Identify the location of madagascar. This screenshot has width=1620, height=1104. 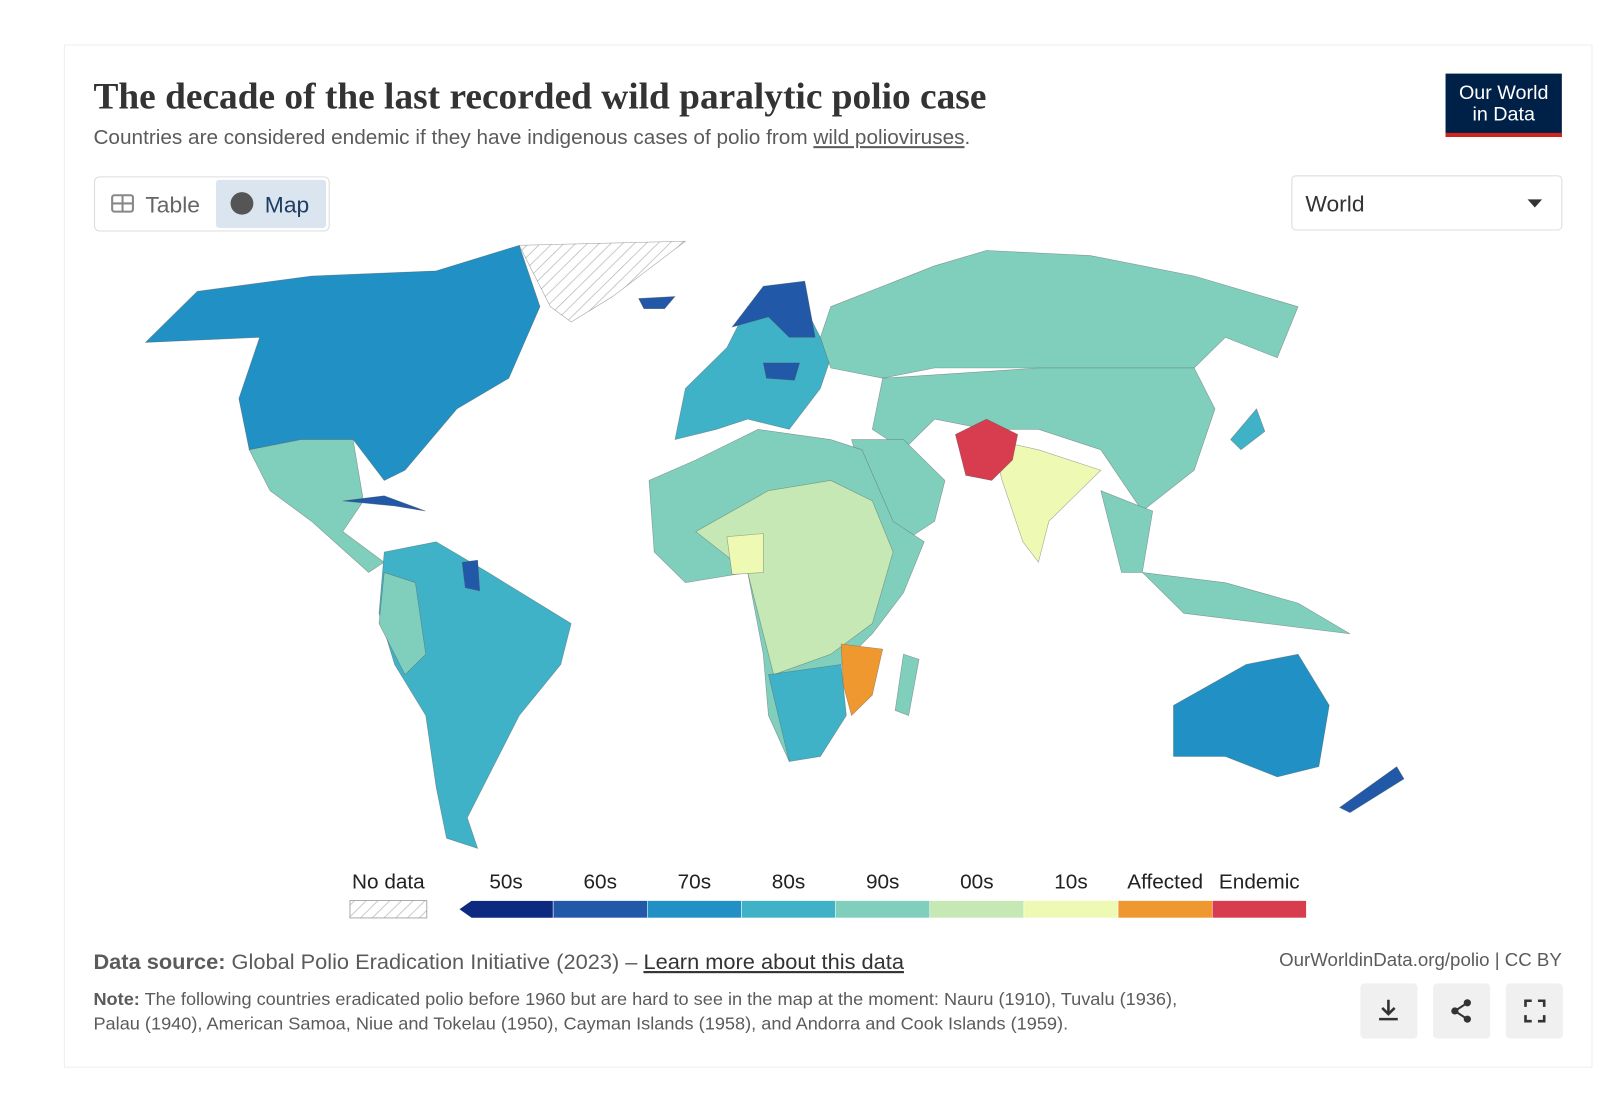
(907, 684).